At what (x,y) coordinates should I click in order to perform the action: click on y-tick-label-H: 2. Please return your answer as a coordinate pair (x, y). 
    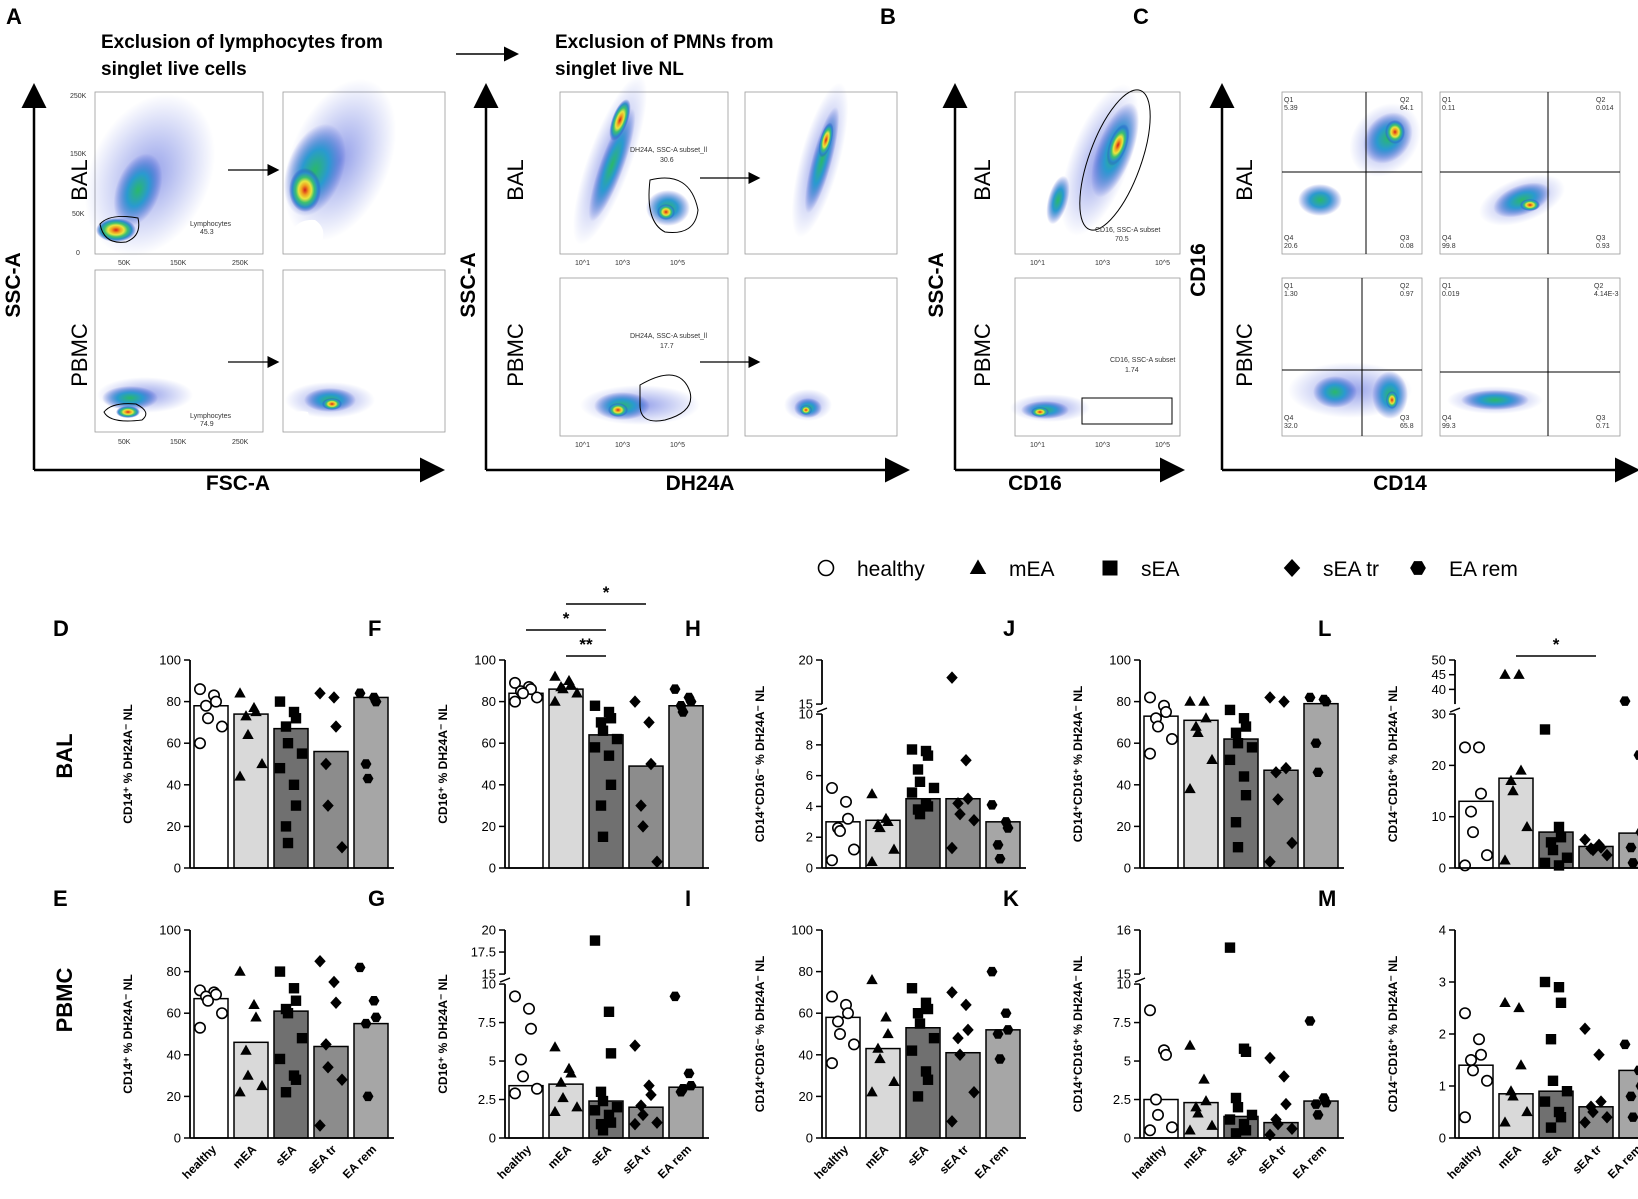
    Looking at the image, I should click on (809, 837).